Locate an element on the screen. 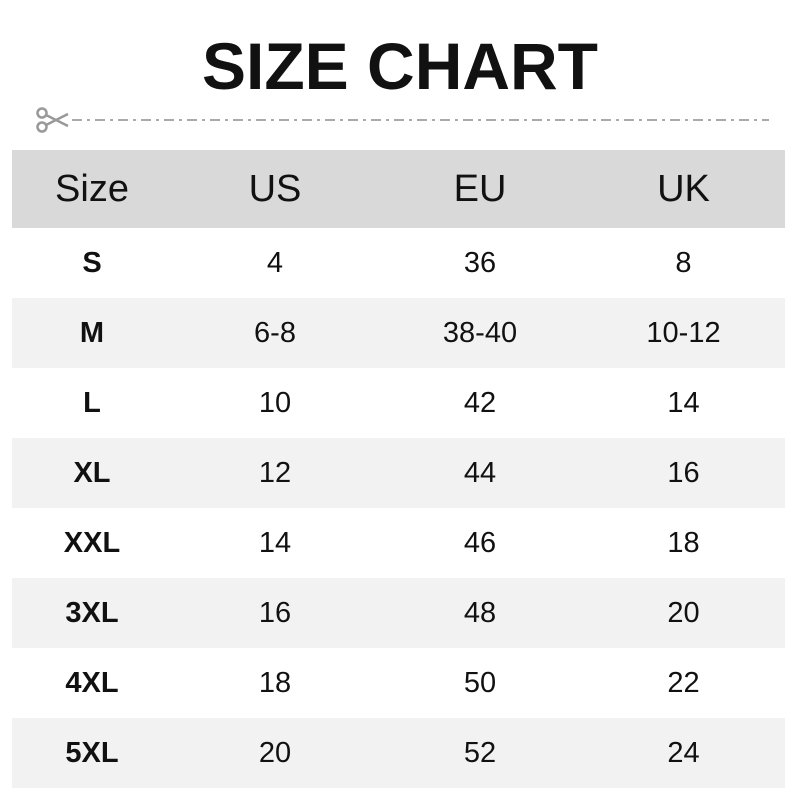 The width and height of the screenshot is (800, 800). header-eu: EU is located at coordinates (480, 188).